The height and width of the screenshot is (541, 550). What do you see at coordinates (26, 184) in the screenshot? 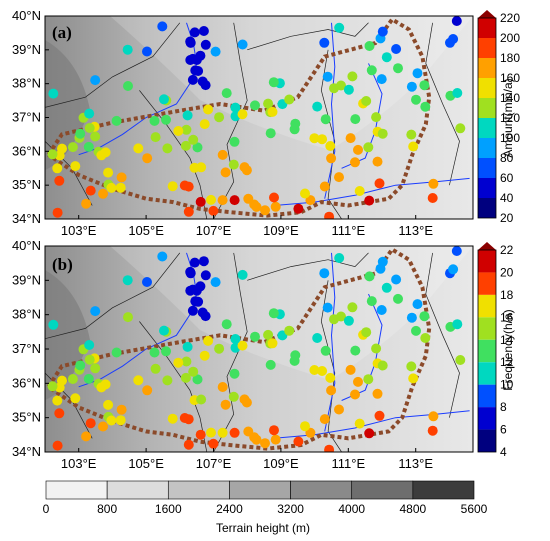
I see `lat-tick-label: 35°N` at bounding box center [26, 184].